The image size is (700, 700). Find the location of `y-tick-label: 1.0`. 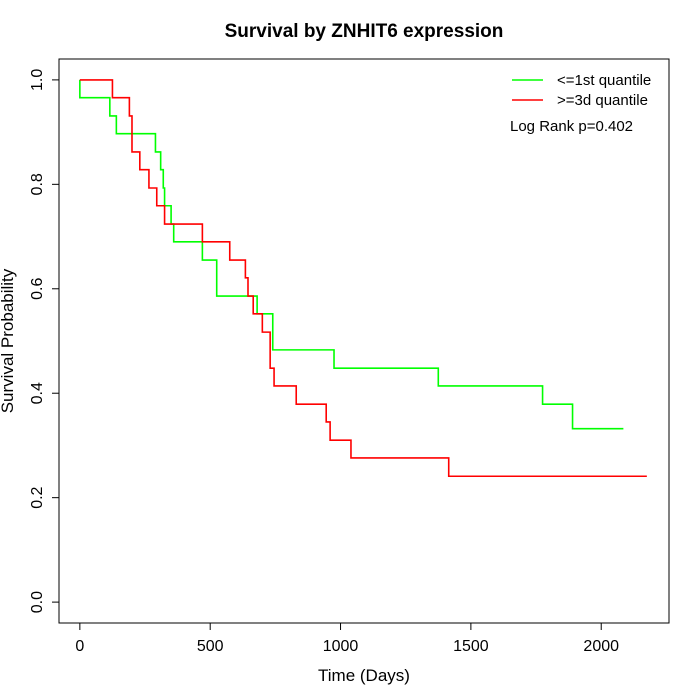

y-tick-label: 1.0 is located at coordinates (37, 80).